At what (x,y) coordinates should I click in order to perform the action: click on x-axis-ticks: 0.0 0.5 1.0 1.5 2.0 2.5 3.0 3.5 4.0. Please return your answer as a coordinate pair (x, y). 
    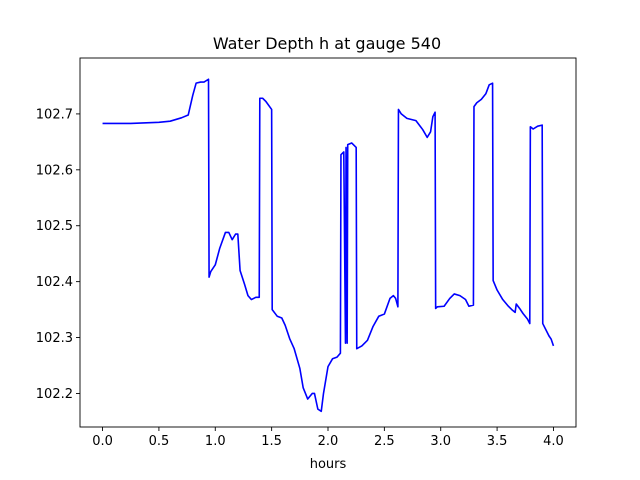
    Looking at the image, I should click on (328, 438).